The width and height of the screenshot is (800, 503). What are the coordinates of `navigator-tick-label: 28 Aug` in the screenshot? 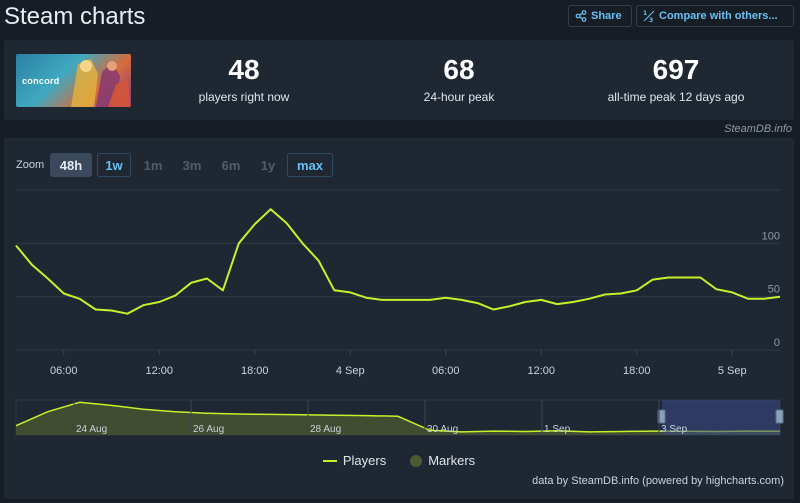 It's located at (325, 429).